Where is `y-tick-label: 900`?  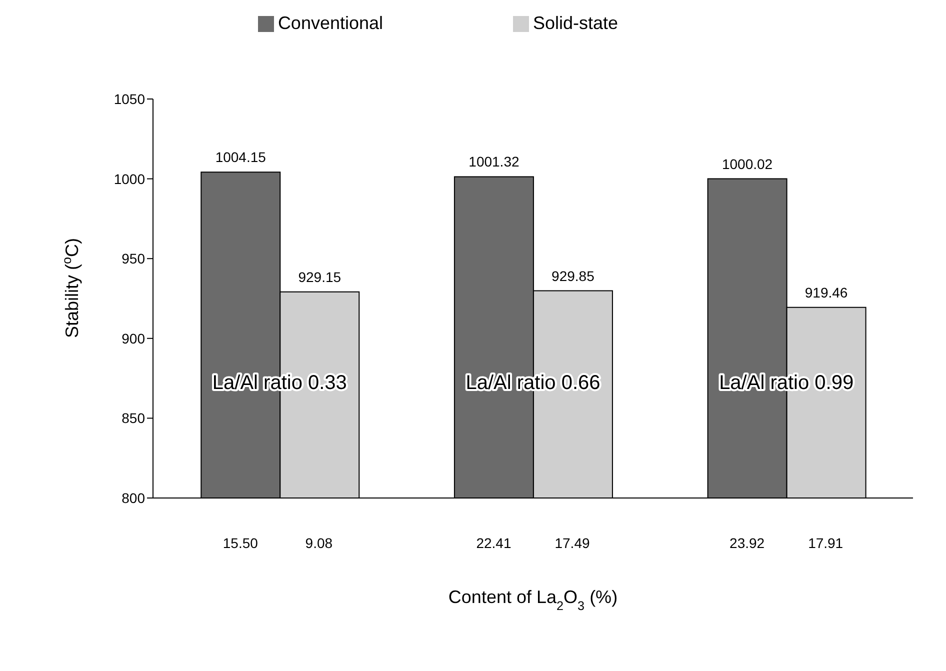 y-tick-label: 900 is located at coordinates (134, 338).